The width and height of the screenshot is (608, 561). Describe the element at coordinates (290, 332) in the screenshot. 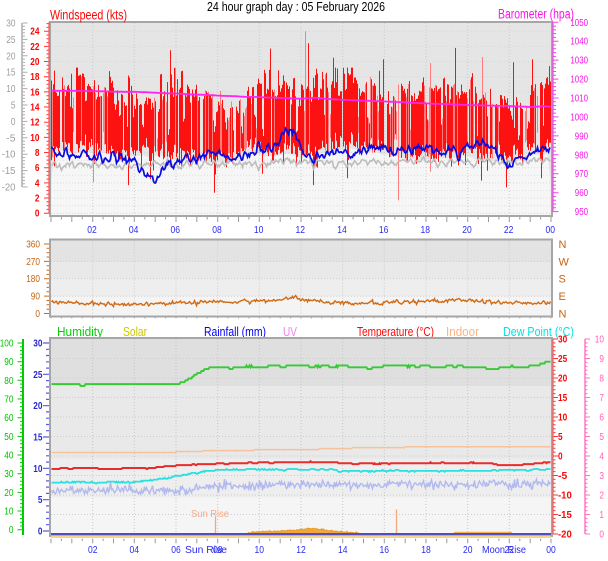

I see `svg-text: UV` at that location.